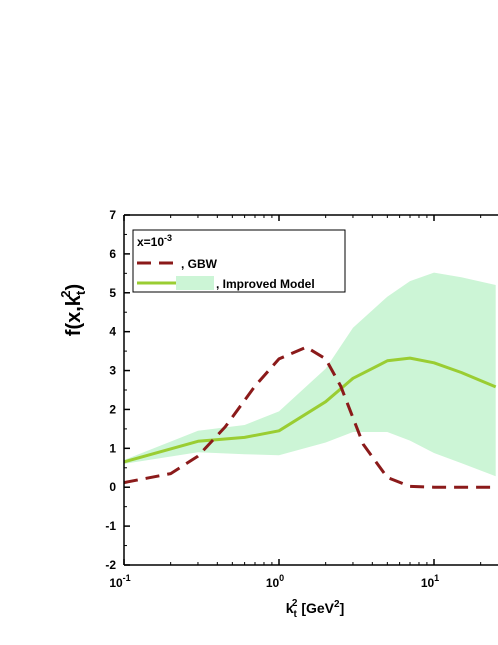 Image resolution: width=498 pixels, height=645 pixels. I want to click on y-tick-label: 0, so click(112, 487).